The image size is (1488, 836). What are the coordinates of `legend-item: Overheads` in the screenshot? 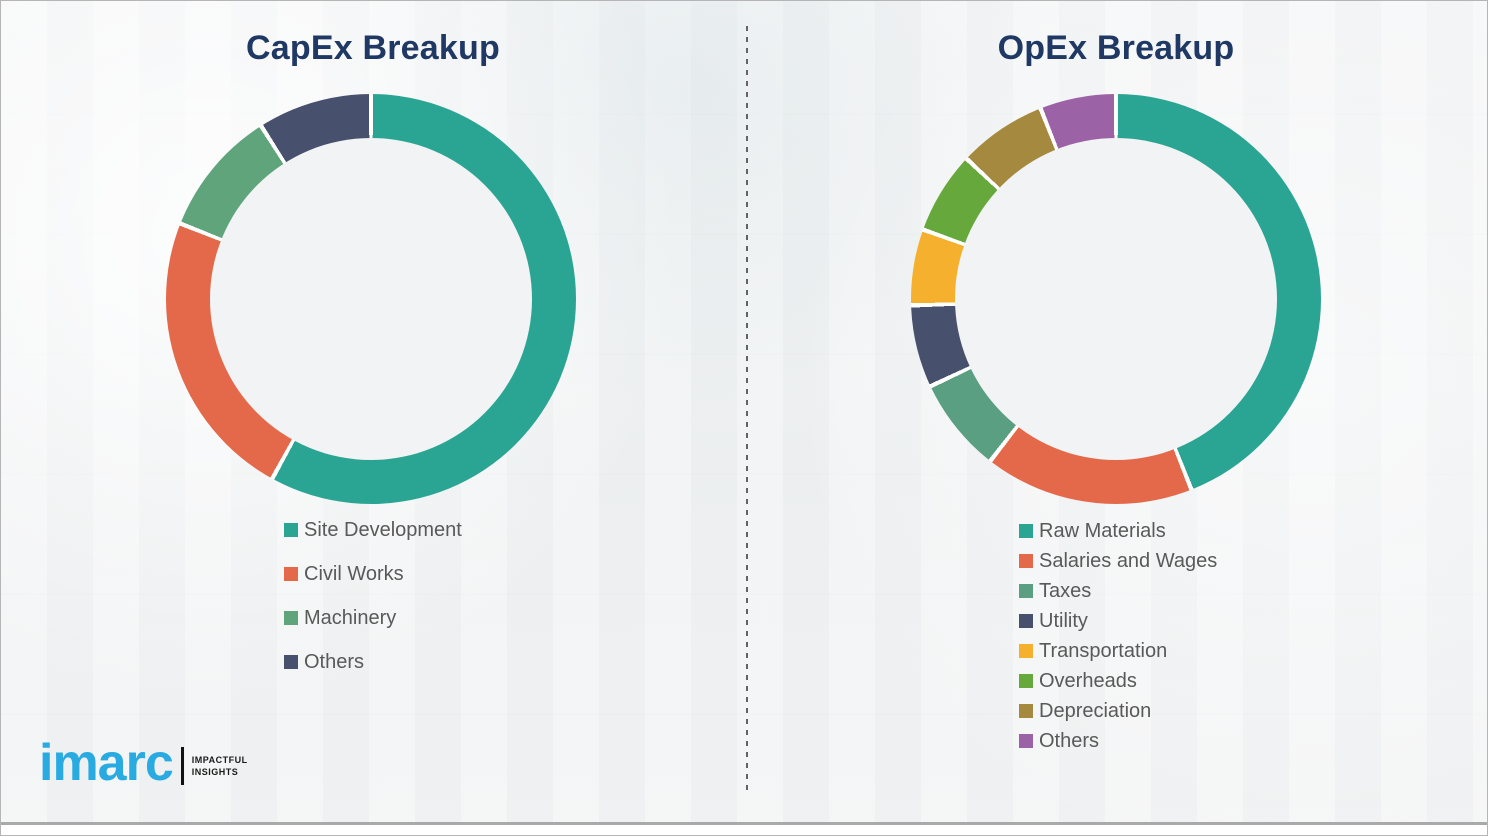 It's located at (1118, 681).